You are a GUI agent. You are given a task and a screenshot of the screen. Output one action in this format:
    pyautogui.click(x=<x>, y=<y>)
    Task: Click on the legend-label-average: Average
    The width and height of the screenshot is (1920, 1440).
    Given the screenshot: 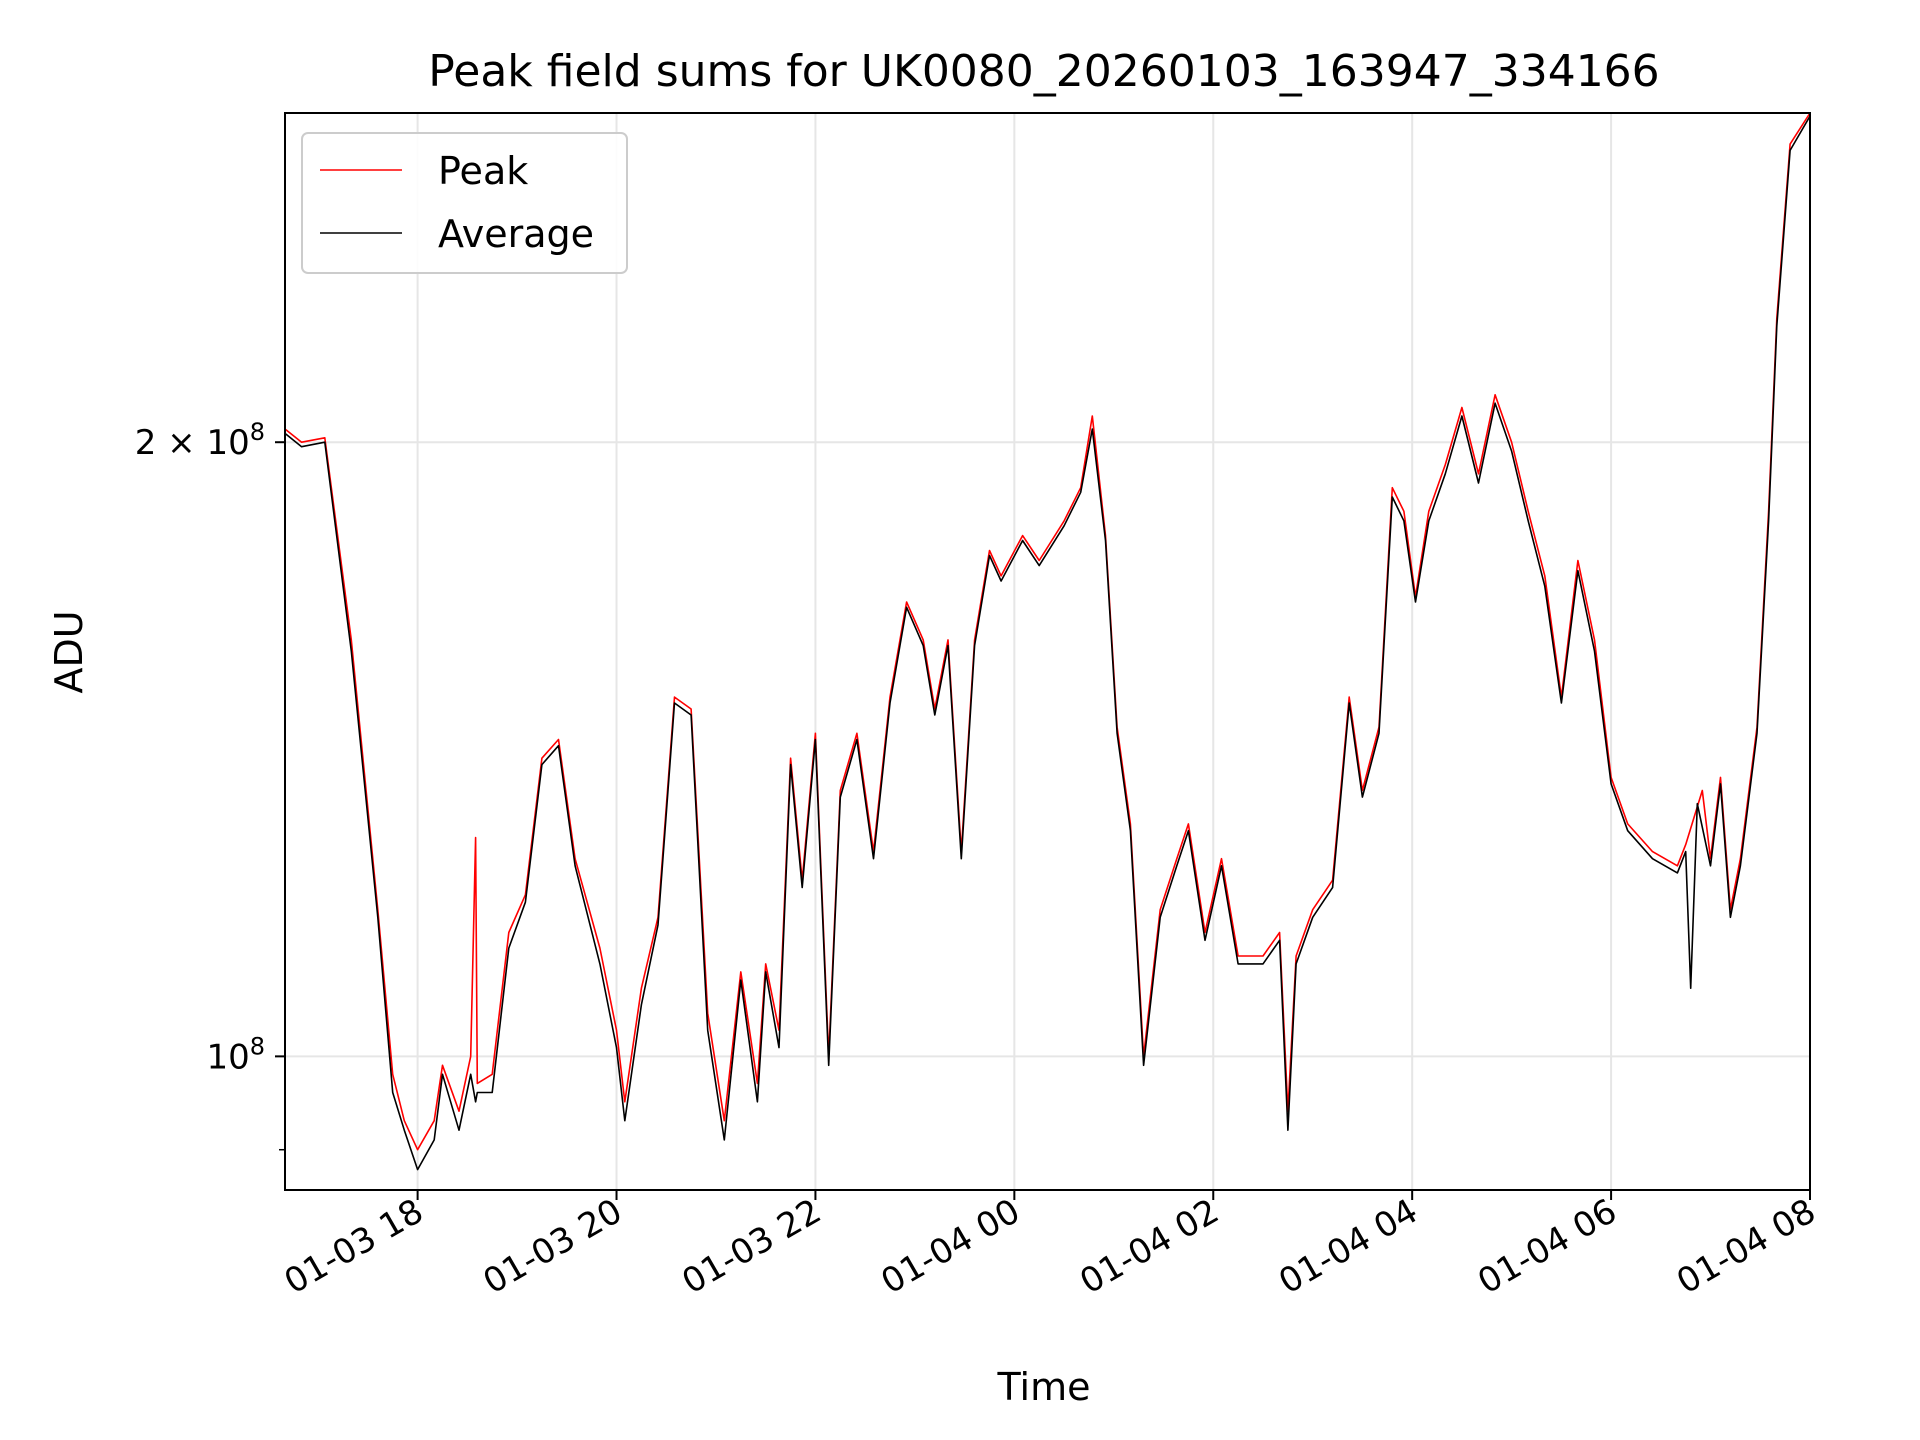 What is the action you would take?
    pyautogui.click(x=516, y=234)
    